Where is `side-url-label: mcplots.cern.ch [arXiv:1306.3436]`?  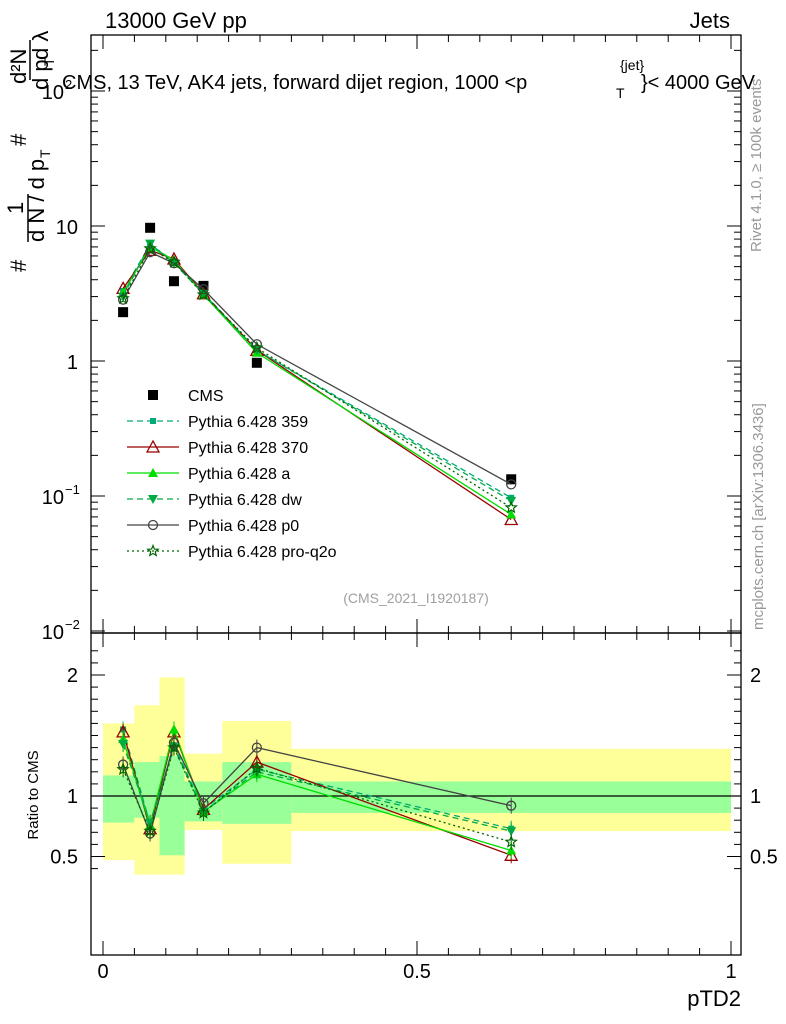
side-url-label: mcplots.cern.ch [arXiv:1306.3436] is located at coordinates (758, 516).